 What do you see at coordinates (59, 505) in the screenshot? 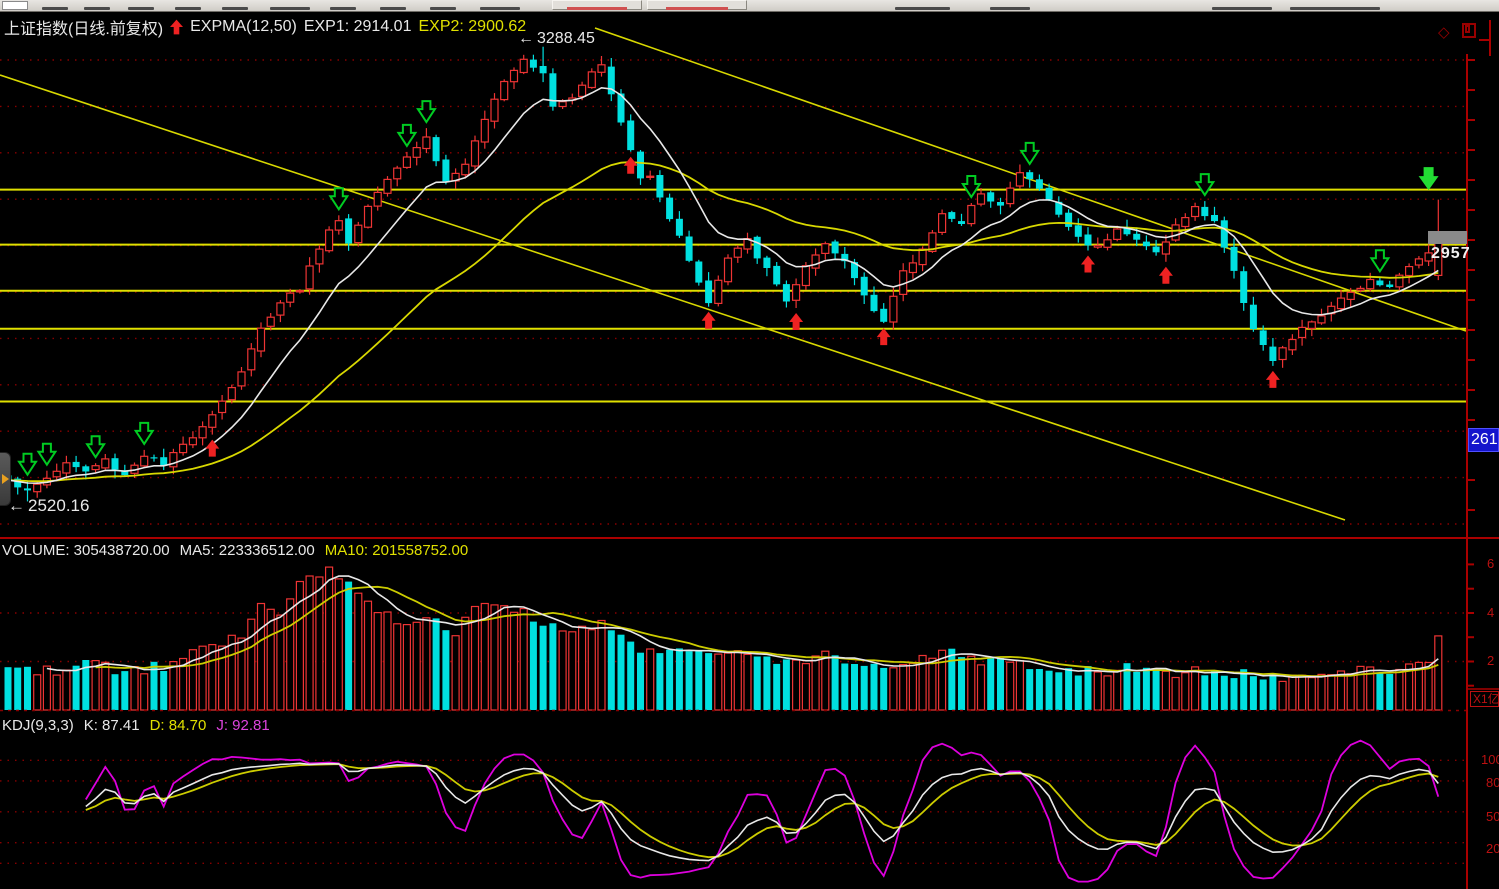
I see `low-value: 2520.16` at bounding box center [59, 505].